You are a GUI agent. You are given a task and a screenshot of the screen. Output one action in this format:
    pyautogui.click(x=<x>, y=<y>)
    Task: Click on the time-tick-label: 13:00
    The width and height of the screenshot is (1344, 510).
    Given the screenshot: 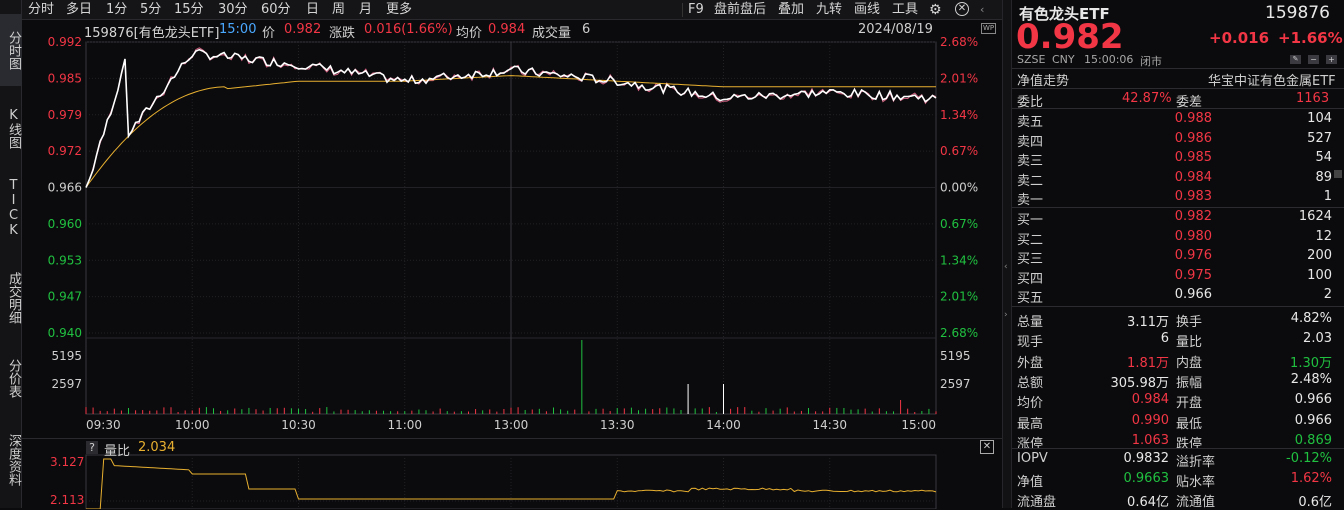 What is the action you would take?
    pyautogui.click(x=511, y=425)
    